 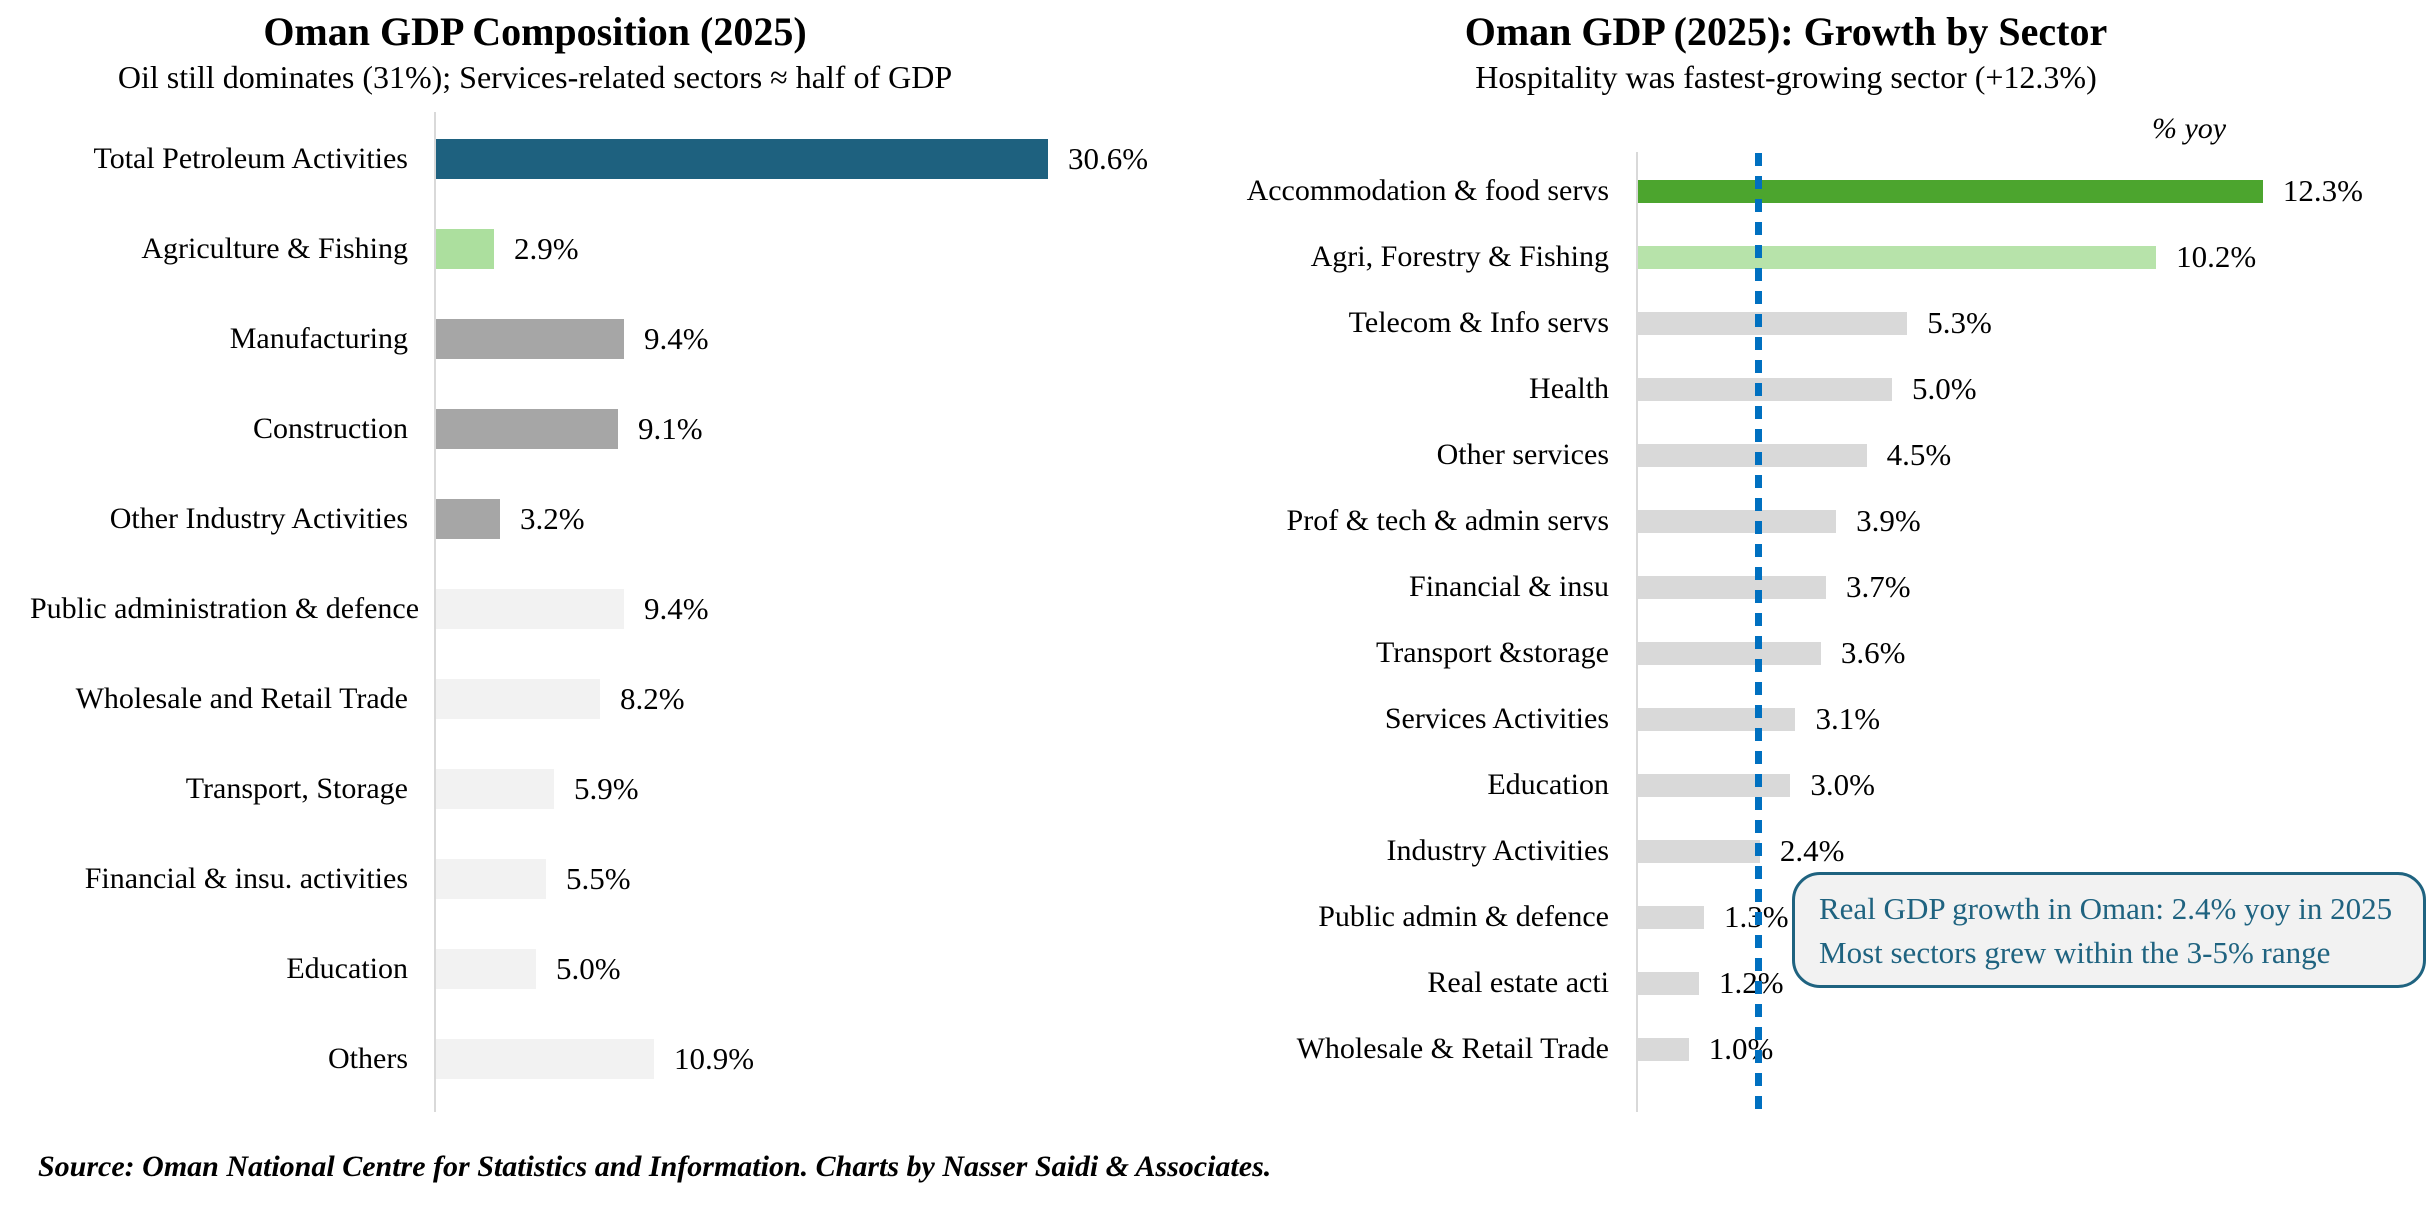 I want to click on bar-cell: 9.1%, so click(x=820, y=429).